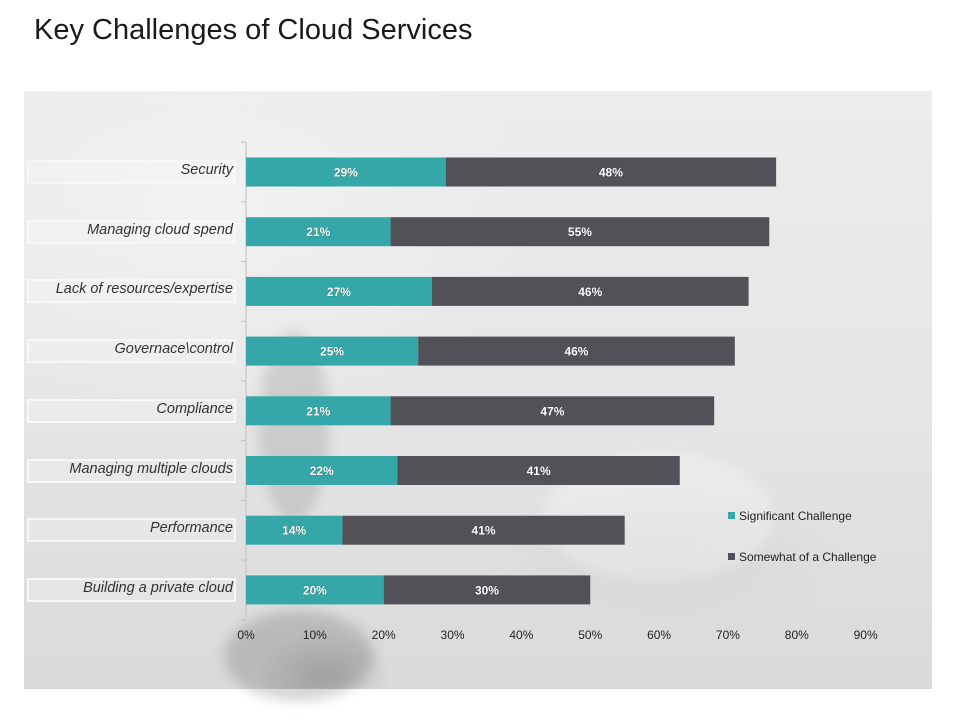 This screenshot has width=960, height=720. What do you see at coordinates (246, 635) in the screenshot?
I see `x-tick-label: 0%` at bounding box center [246, 635].